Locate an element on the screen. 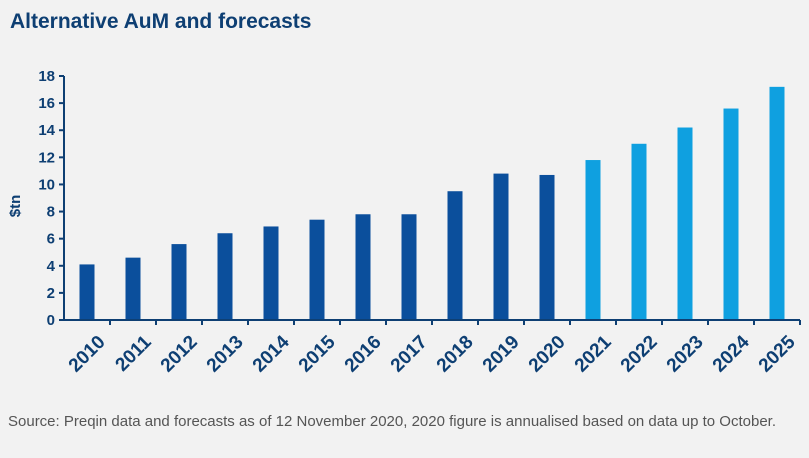  y-tick-label: 4 is located at coordinates (51, 266).